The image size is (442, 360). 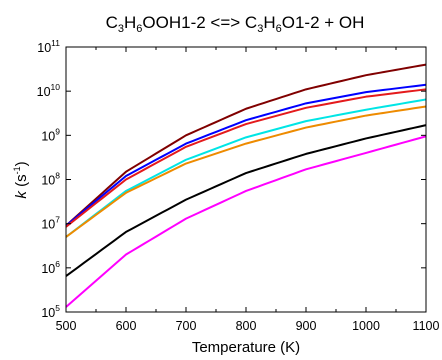 What do you see at coordinates (50, 223) in the screenshot?
I see `y-tick-label: 10⁷` at bounding box center [50, 223].